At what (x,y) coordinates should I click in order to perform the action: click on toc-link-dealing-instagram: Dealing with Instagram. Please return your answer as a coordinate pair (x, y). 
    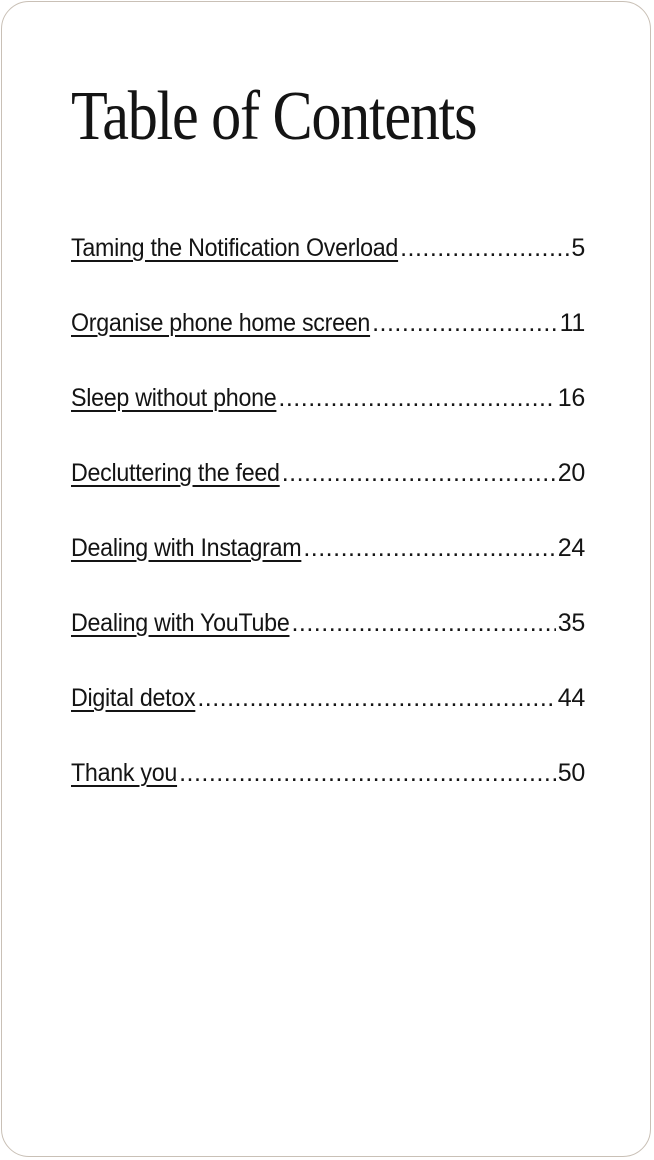
    Looking at the image, I should click on (186, 548).